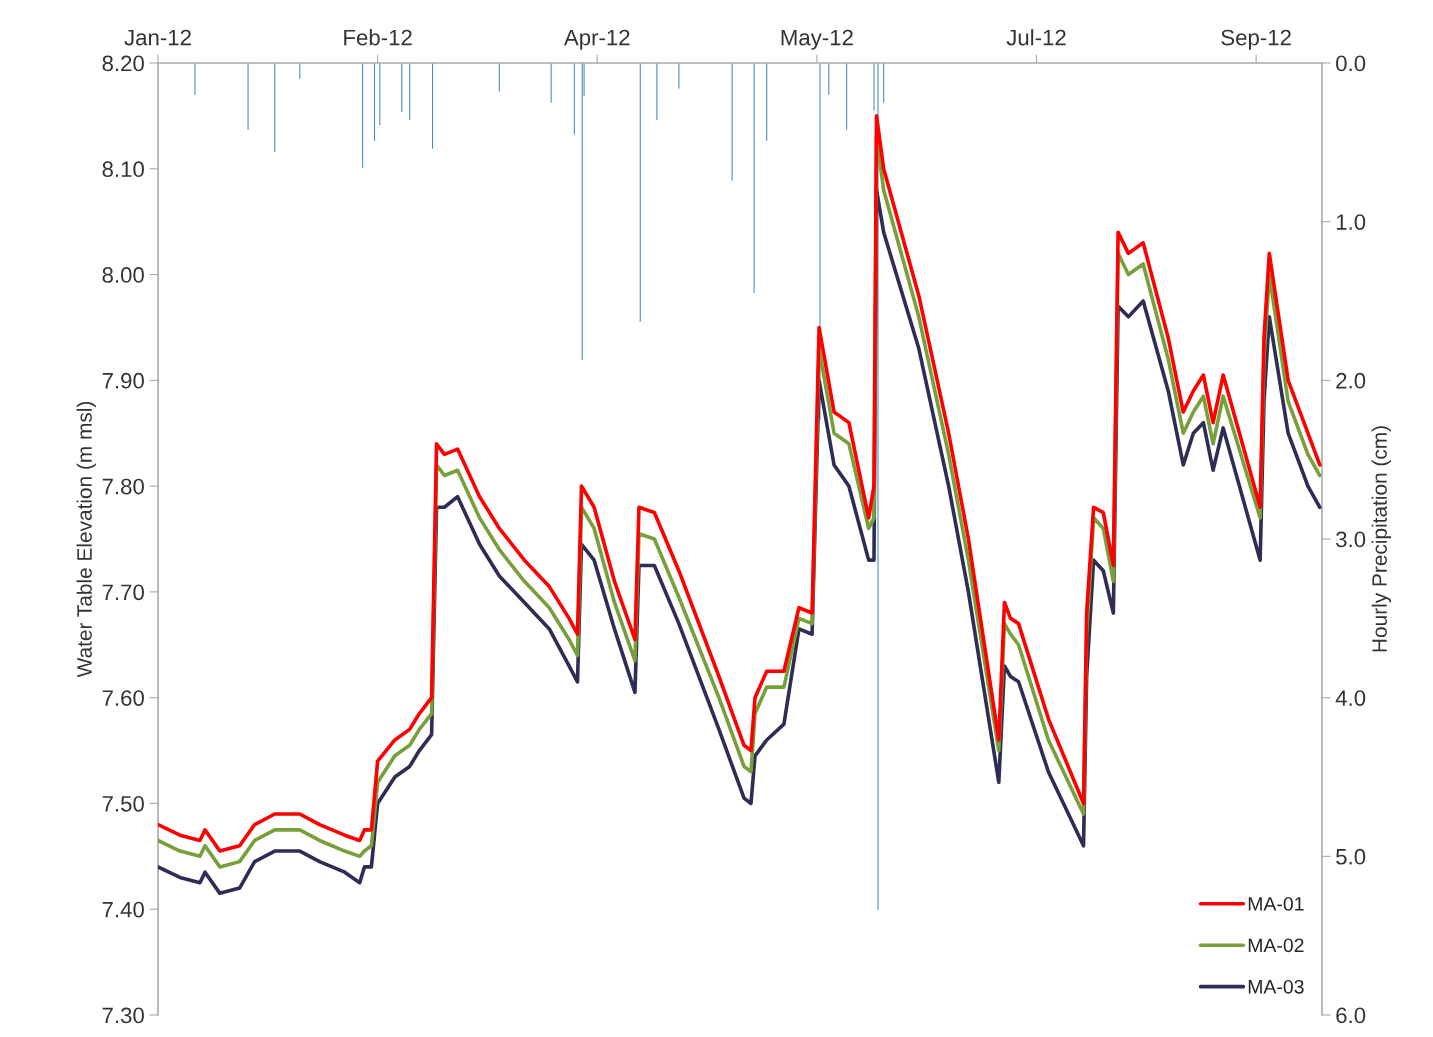  I want to click on y-tick-label: 7.40, so click(123, 909).